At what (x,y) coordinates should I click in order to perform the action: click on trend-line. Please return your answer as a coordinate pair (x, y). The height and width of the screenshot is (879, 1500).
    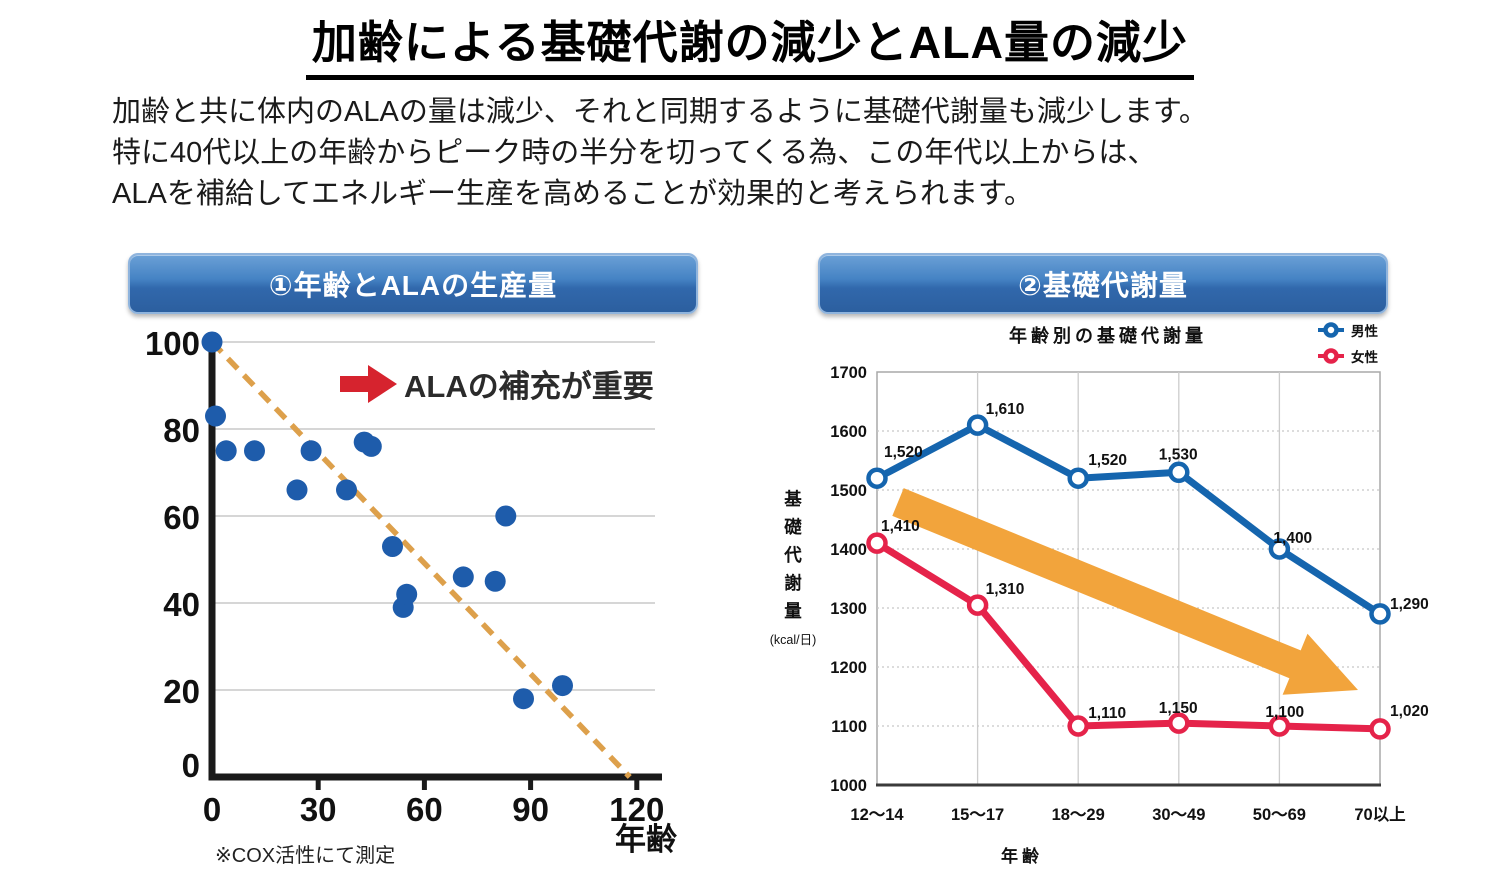
    Looking at the image, I should click on (421, 559).